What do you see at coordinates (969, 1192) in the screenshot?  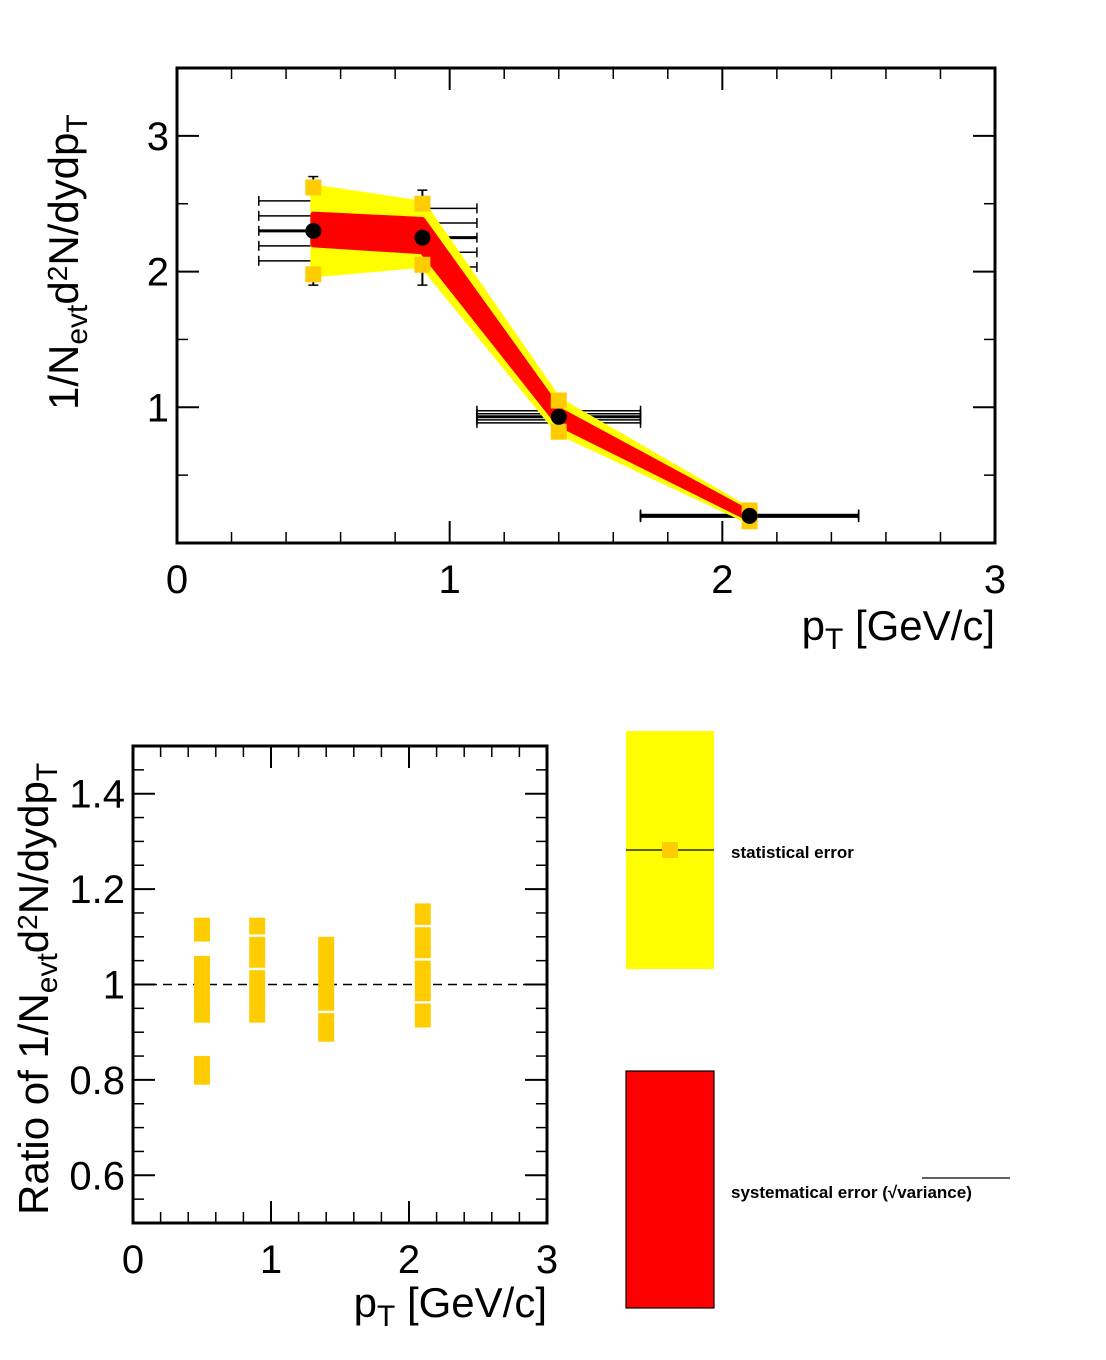 I see `legend-syst-label-end: )` at bounding box center [969, 1192].